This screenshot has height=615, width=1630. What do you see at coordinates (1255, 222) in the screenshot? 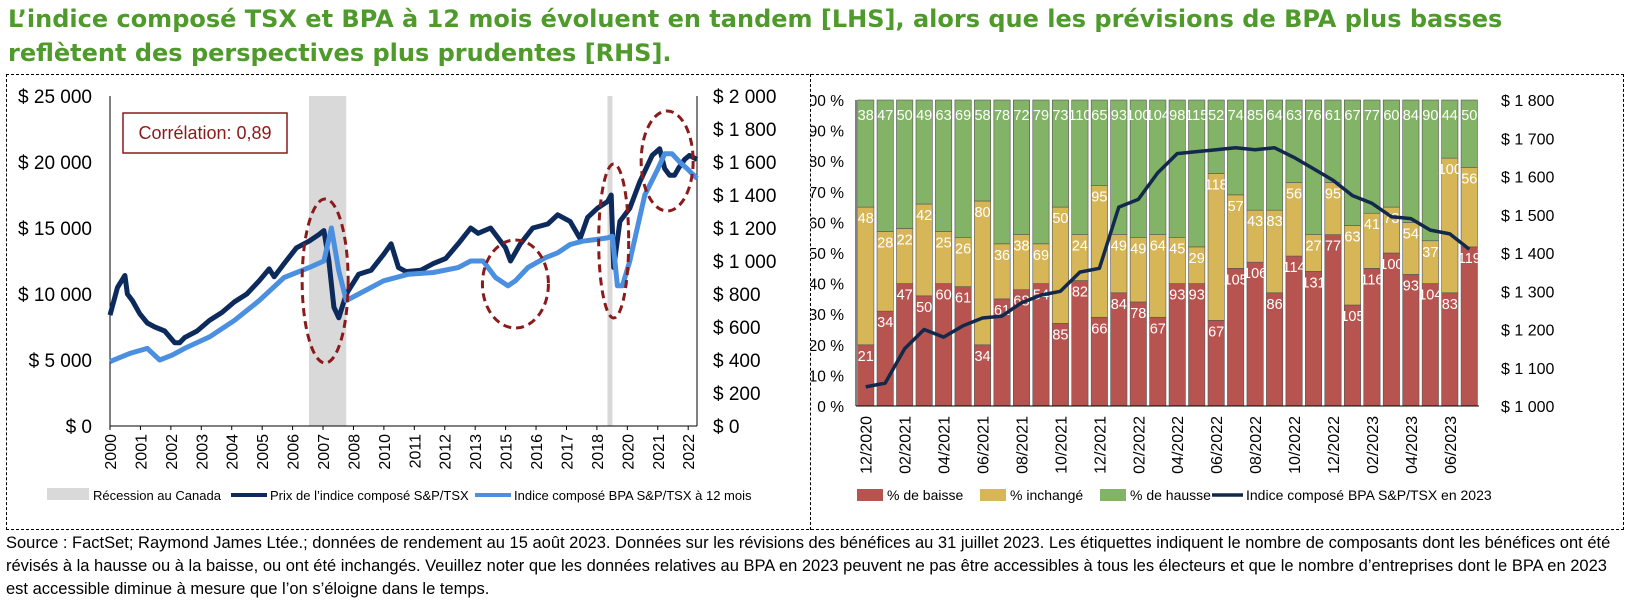
I see `data-label-unchanged: 43` at bounding box center [1255, 222].